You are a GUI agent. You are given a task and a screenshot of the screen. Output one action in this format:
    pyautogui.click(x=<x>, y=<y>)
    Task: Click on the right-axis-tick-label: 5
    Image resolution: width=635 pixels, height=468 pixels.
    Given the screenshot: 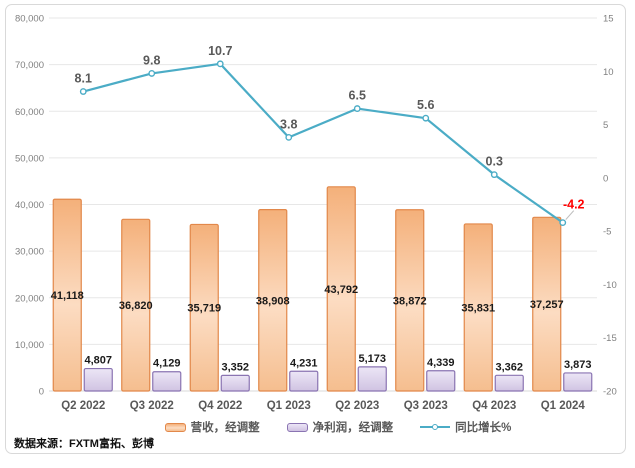 What is the action you would take?
    pyautogui.click(x=605, y=125)
    